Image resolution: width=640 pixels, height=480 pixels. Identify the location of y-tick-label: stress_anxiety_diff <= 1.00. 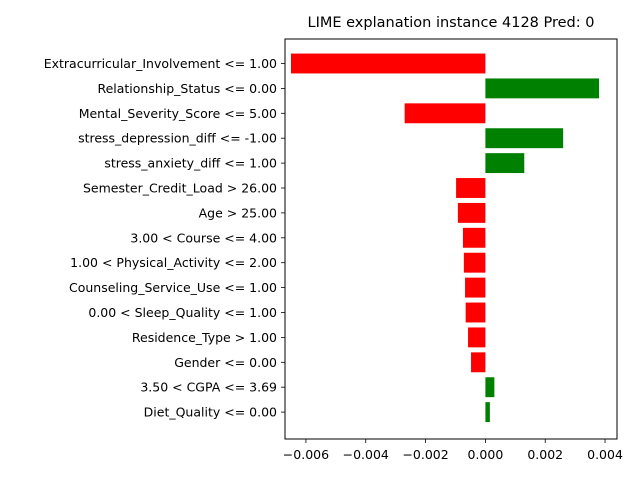
(190, 163).